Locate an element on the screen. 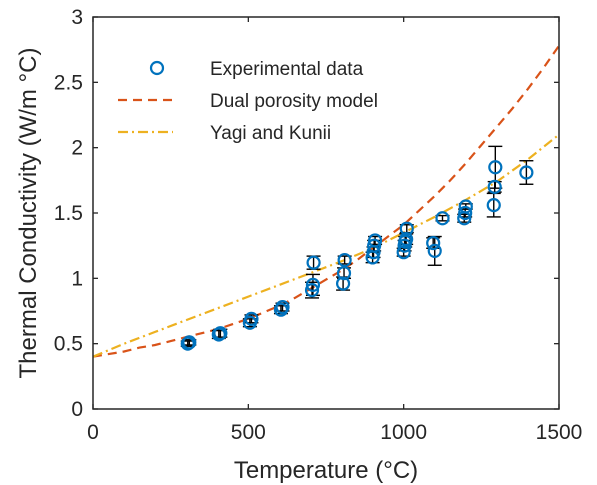 The image size is (597, 485). y-tick-label: 0.5 is located at coordinates (68, 344).